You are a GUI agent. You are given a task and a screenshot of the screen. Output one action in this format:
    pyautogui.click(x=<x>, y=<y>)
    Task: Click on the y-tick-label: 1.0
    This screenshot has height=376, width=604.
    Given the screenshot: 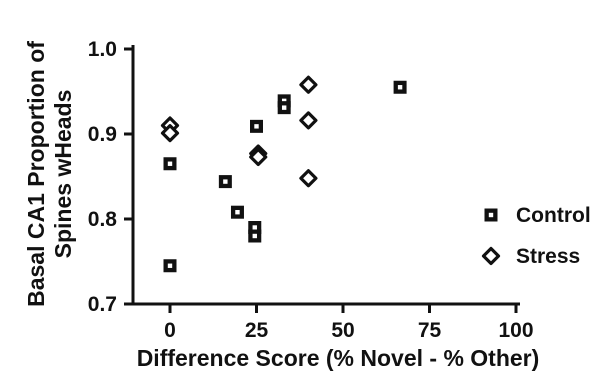 What is the action you would take?
    pyautogui.click(x=102, y=49)
    